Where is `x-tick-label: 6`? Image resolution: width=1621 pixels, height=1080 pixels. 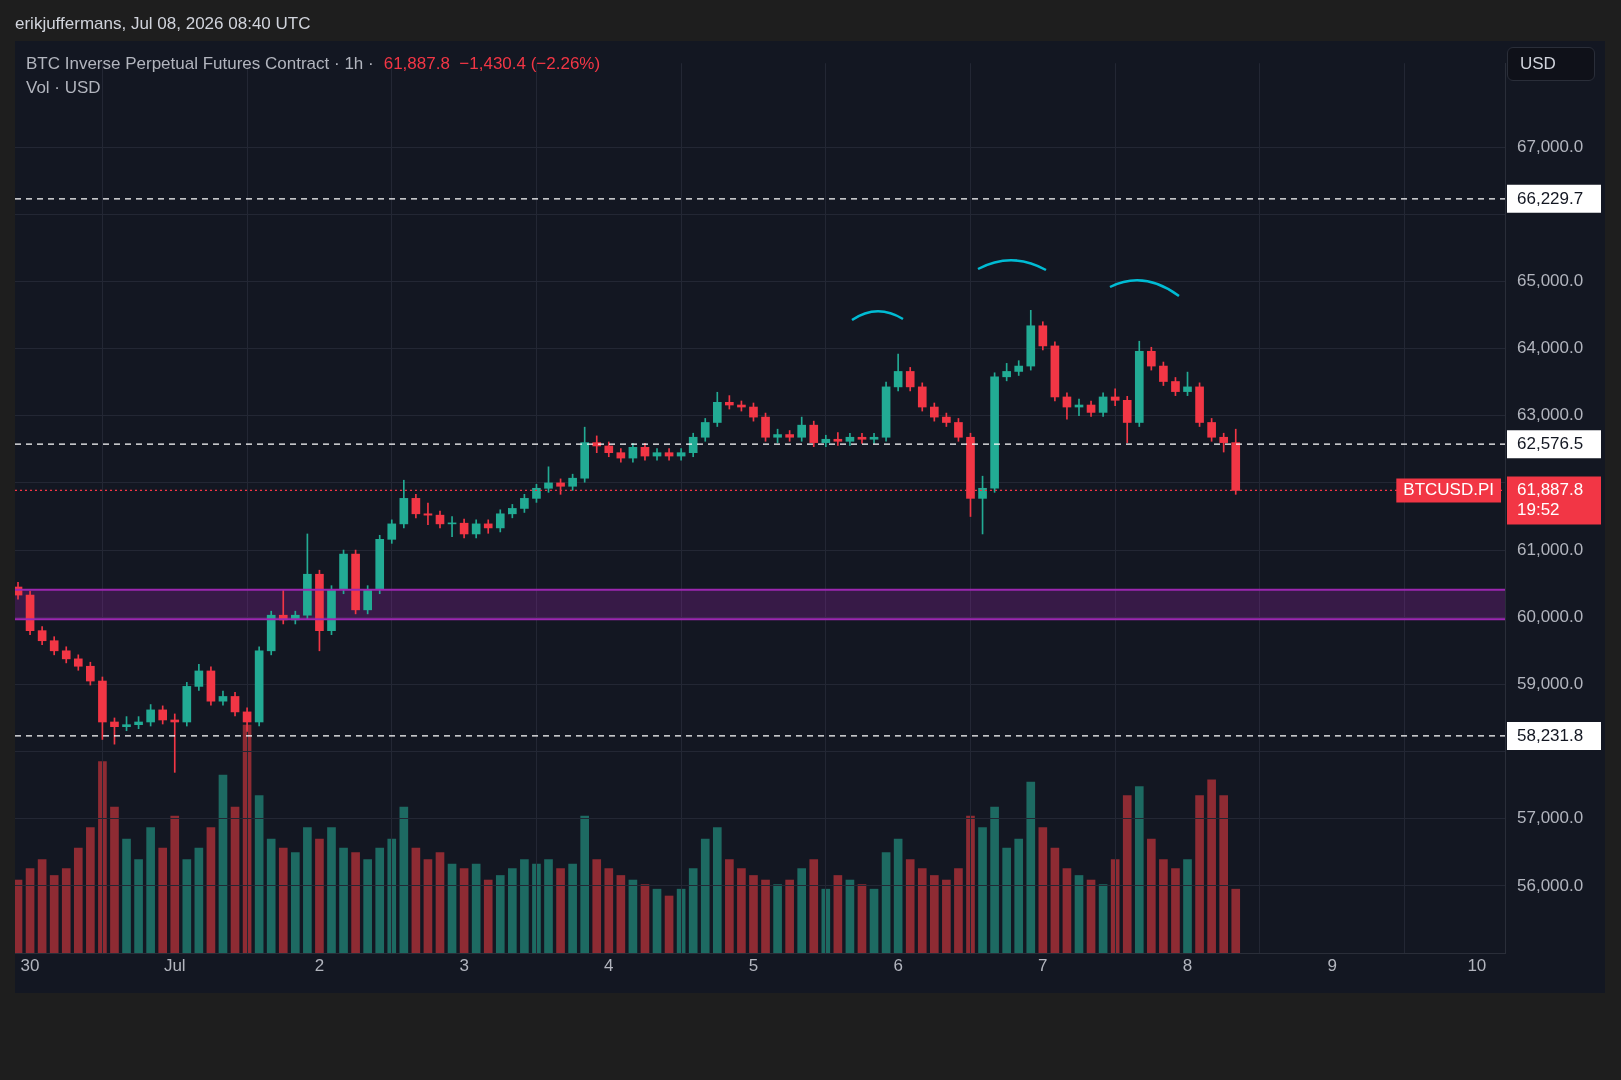 x-tick-label: 6 is located at coordinates (898, 965).